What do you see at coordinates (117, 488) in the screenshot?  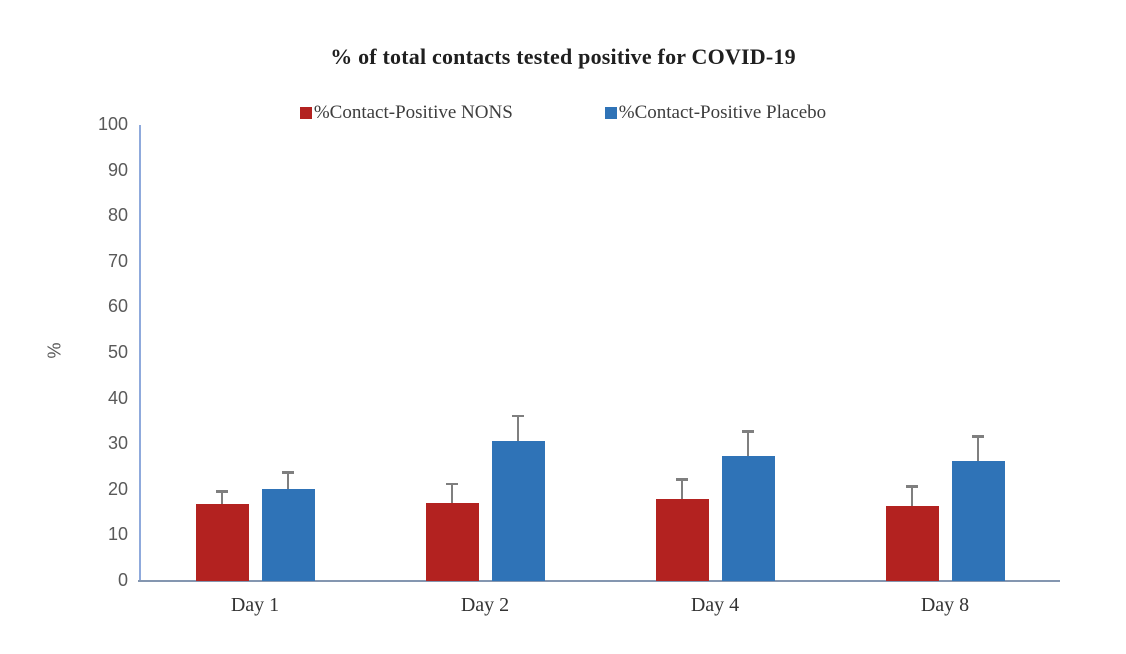 I see `y-tick-label-20: 20` at bounding box center [117, 488].